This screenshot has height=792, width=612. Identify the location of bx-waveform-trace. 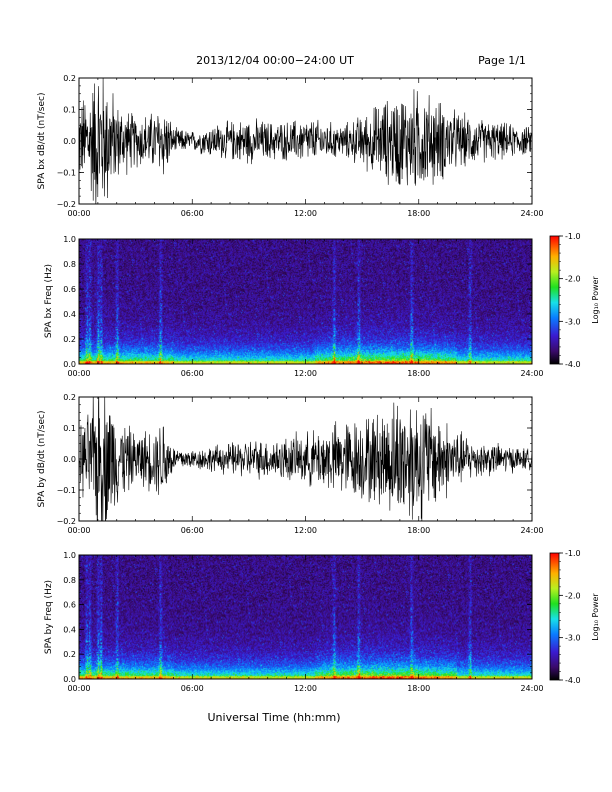
(305, 141).